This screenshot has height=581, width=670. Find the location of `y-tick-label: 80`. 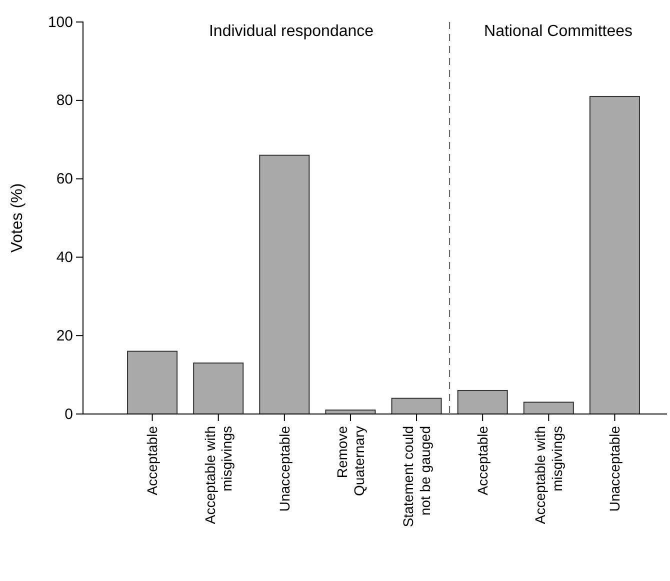

y-tick-label: 80 is located at coordinates (64, 101).